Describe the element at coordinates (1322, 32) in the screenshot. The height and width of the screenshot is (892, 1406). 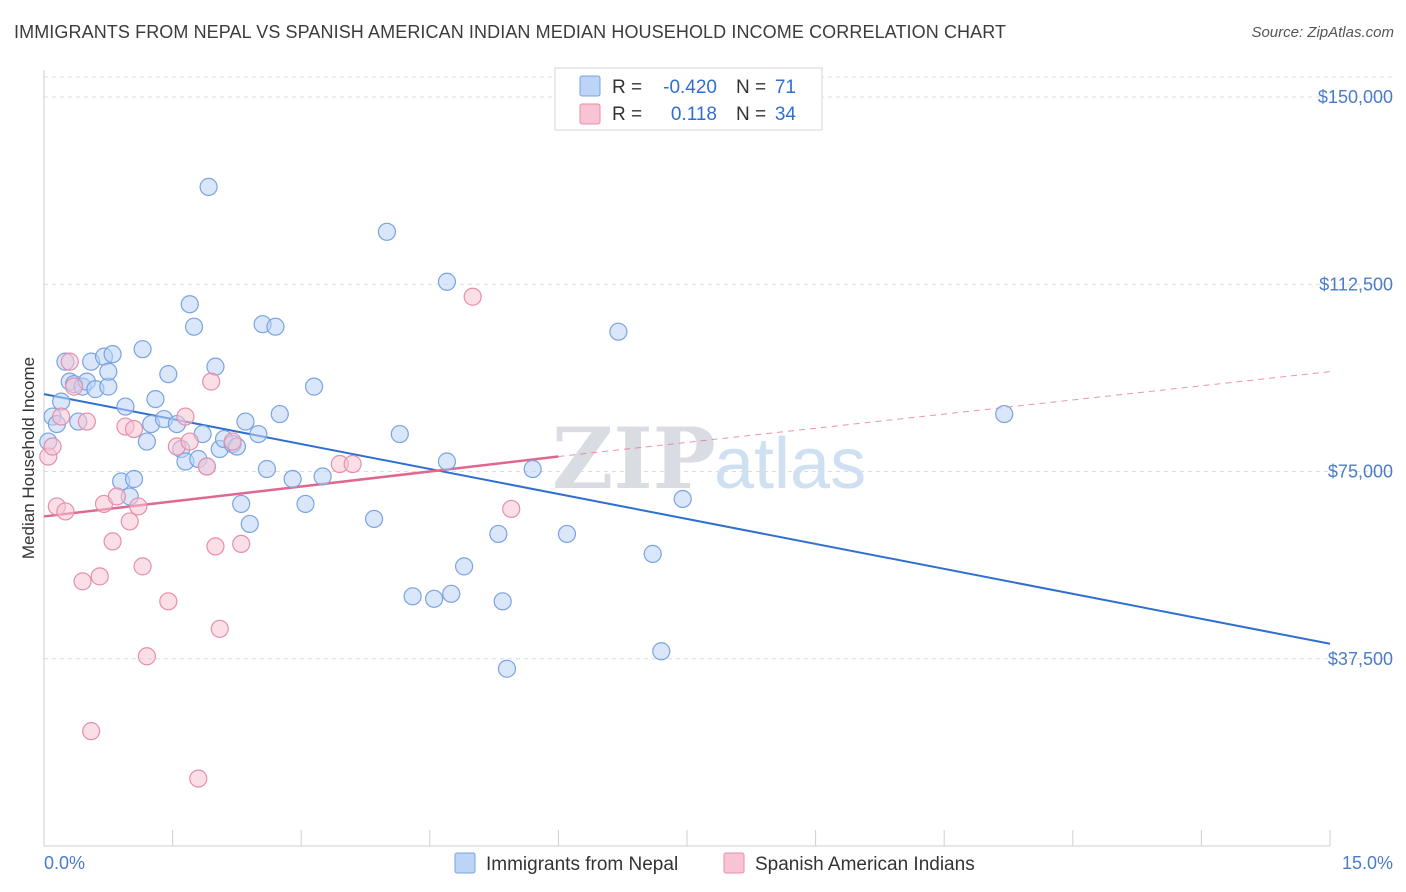
I see `source-credit: Source: ZipAtlas.com` at that location.